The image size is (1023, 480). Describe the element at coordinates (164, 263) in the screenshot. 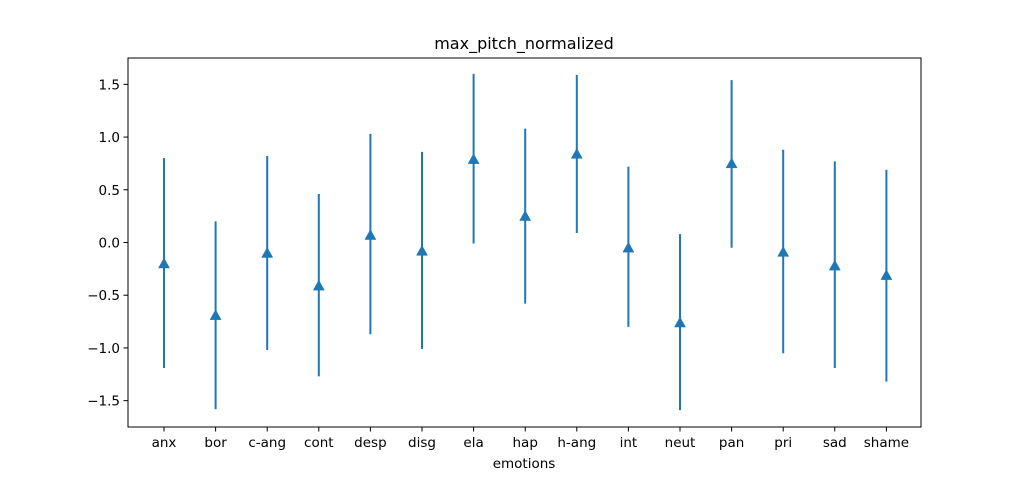

I see `data-point-anx` at that location.